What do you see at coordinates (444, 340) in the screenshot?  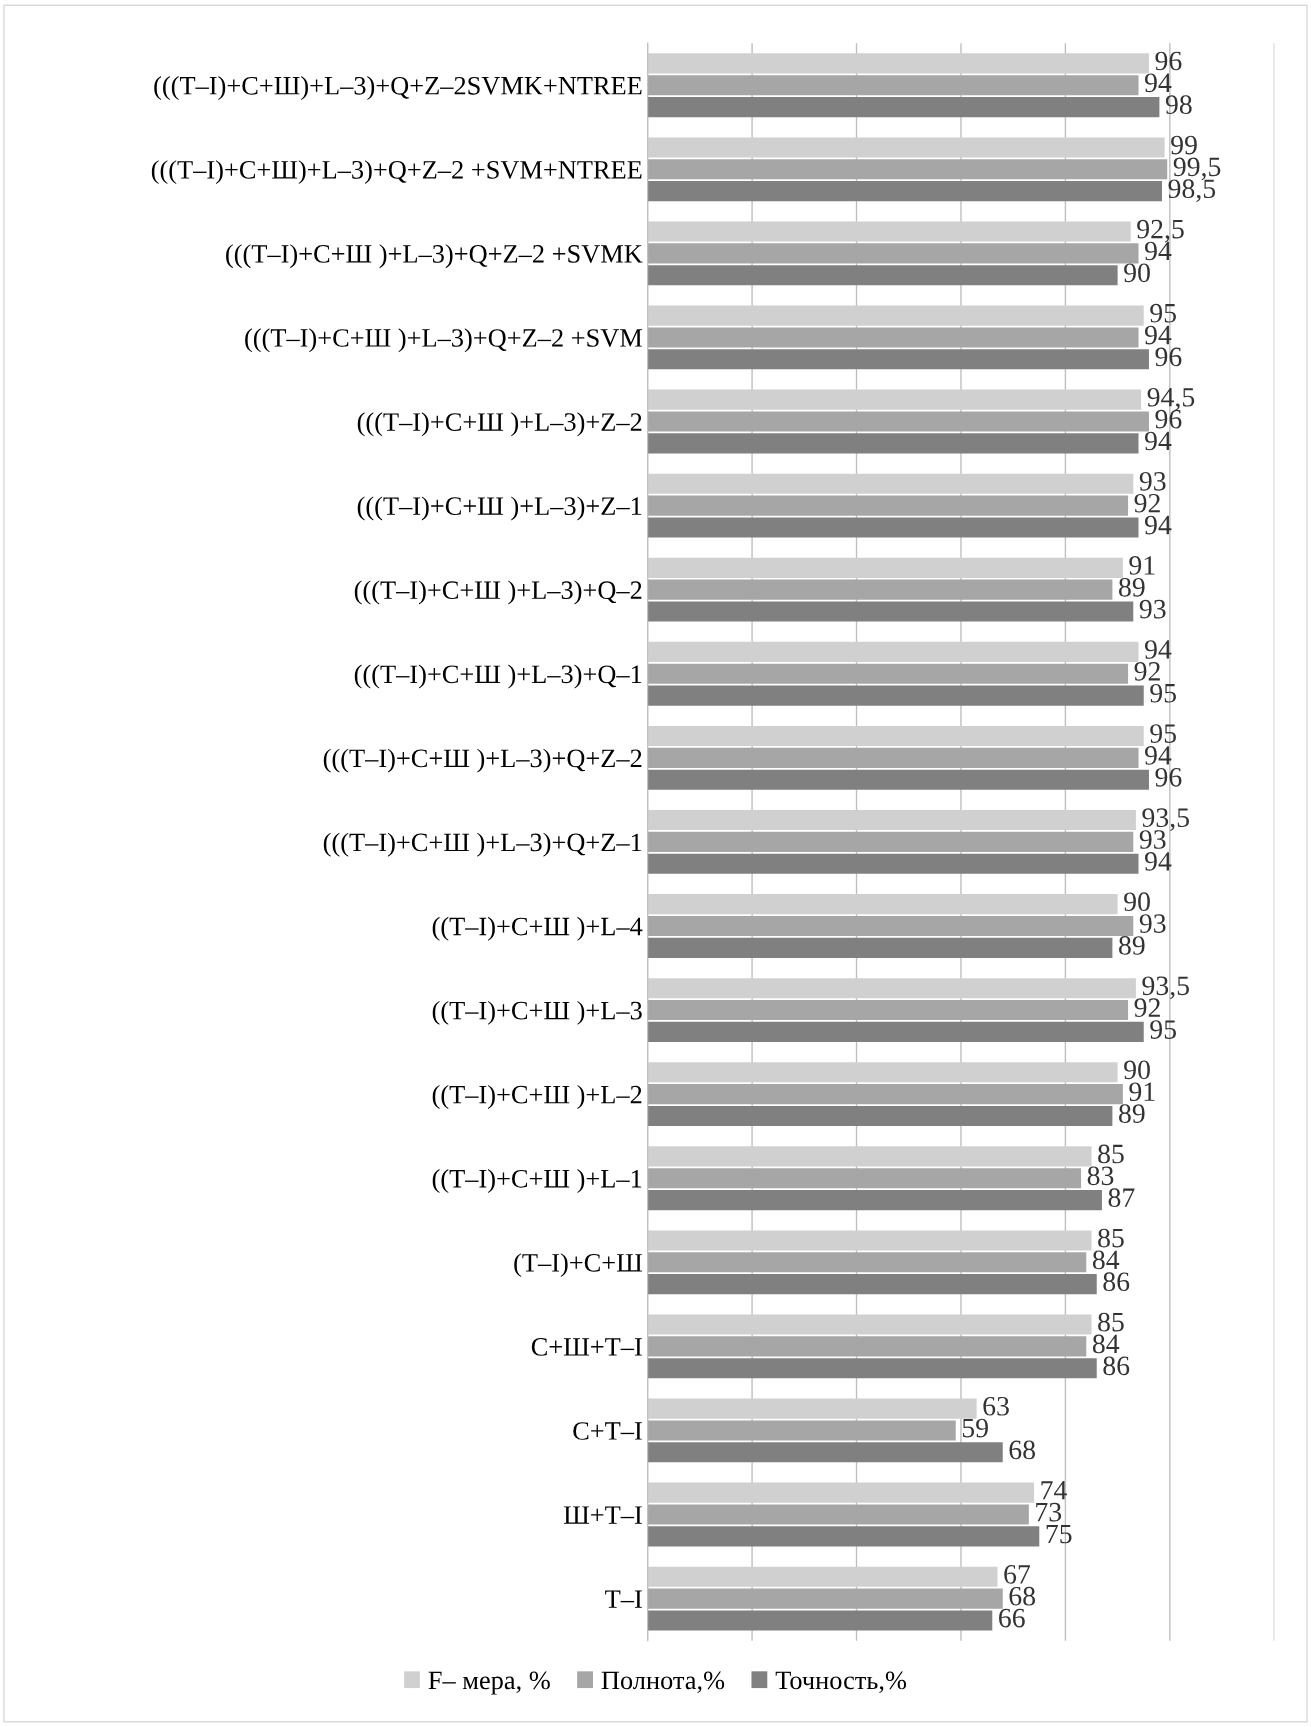 I see `y-tick-label: (((Т–I)+С+Ш )+L–3)+Q+Z–2 +SVM` at bounding box center [444, 340].